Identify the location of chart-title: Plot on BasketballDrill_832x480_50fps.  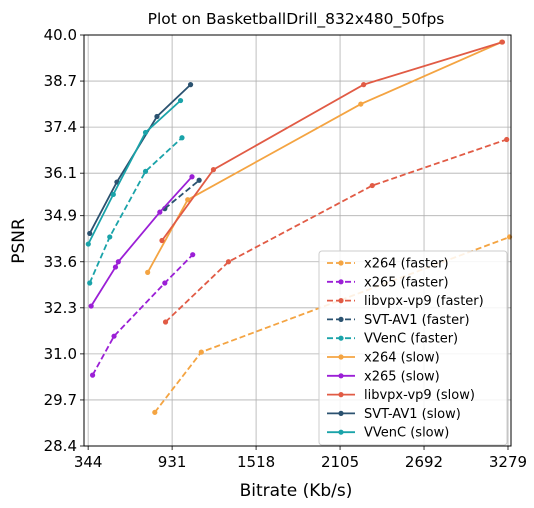
(296, 19).